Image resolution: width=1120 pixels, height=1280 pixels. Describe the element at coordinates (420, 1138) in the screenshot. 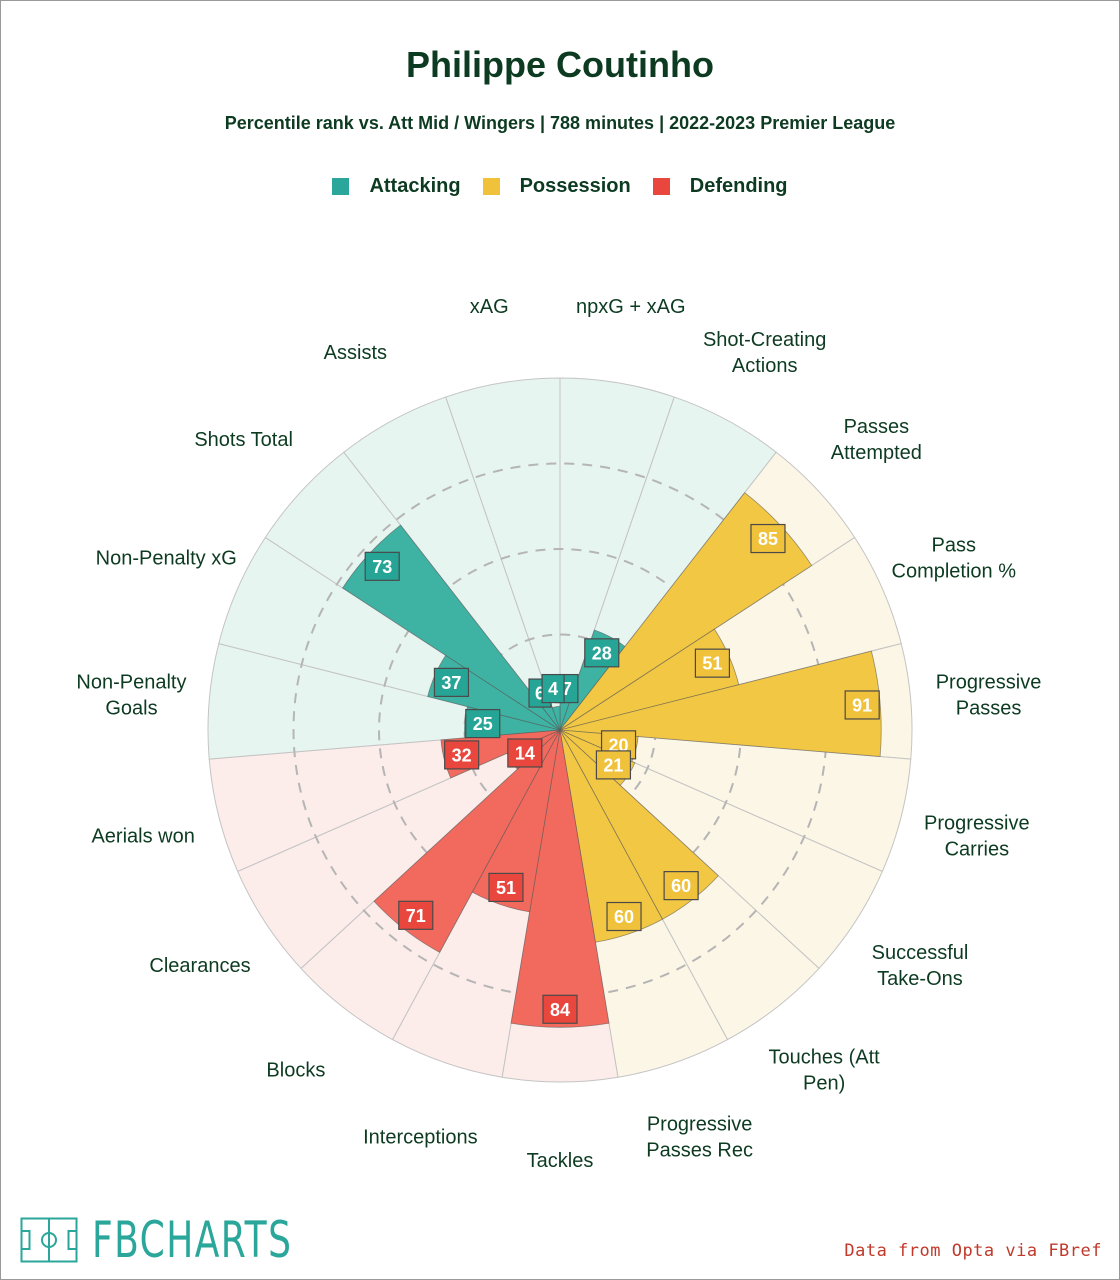

I see `metric-label-interceptions: Interceptions` at that location.